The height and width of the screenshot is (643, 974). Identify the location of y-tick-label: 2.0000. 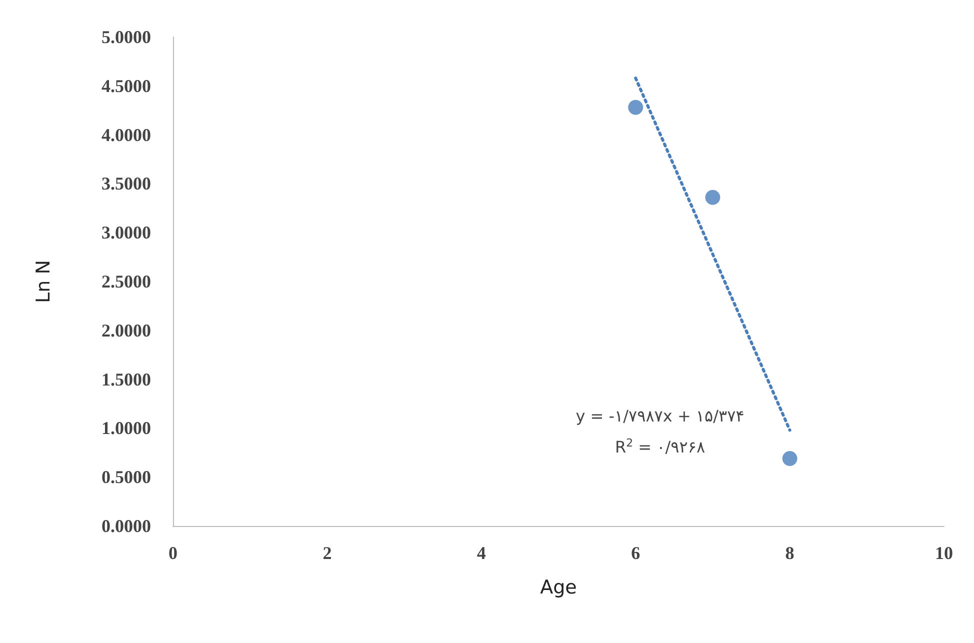
(126, 330).